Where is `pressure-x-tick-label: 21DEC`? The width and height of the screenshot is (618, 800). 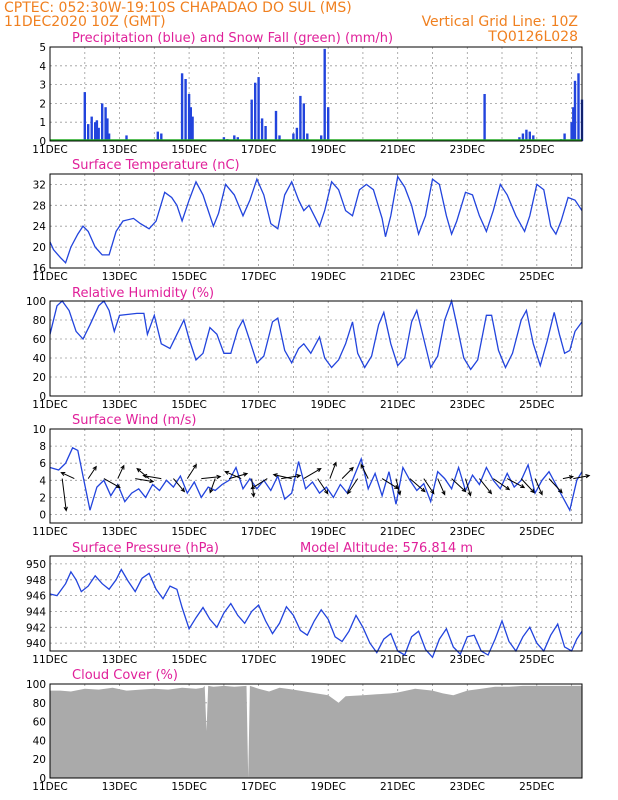
pressure-x-tick-label: 21DEC is located at coordinates (397, 660).